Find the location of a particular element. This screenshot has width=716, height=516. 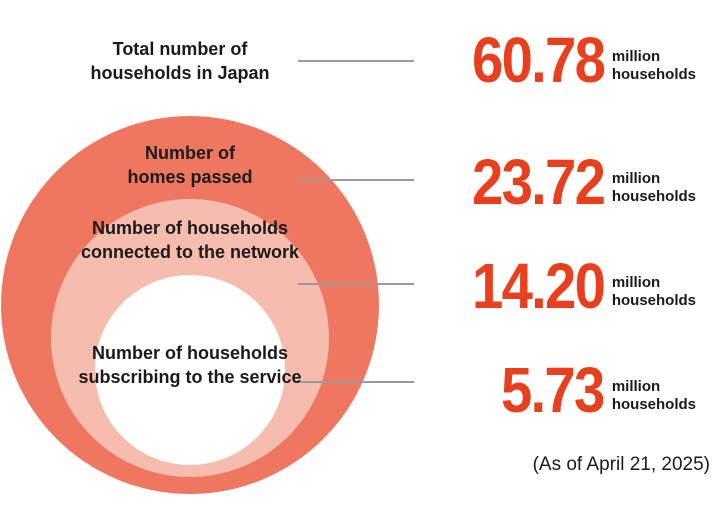

figure-total-households: 60.78 million households is located at coordinates (575, 60).